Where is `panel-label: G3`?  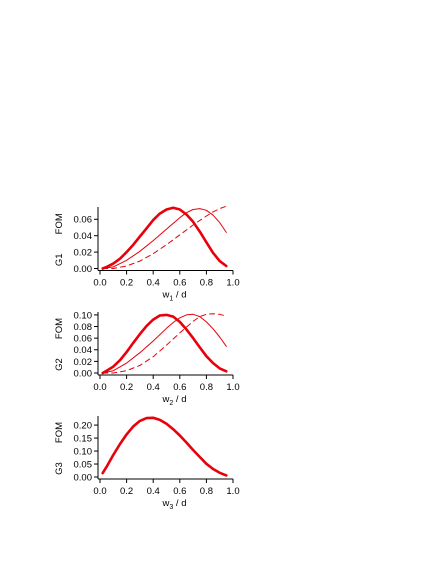
panel-label: G3 is located at coordinates (59, 468).